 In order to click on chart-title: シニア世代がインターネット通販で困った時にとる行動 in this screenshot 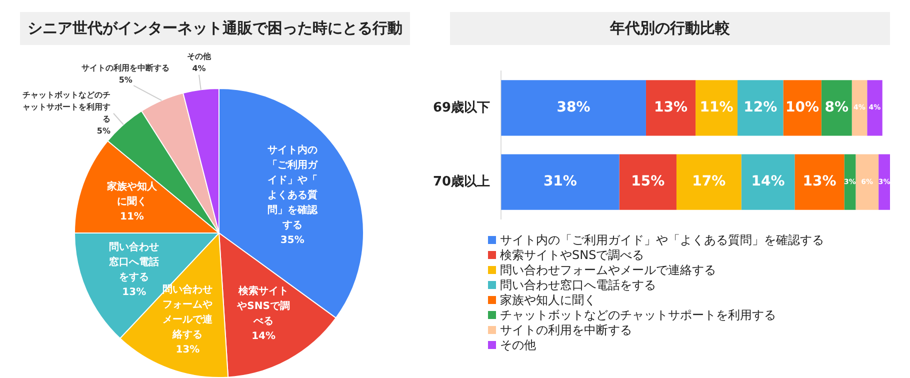, I will do `click(215, 28)`.